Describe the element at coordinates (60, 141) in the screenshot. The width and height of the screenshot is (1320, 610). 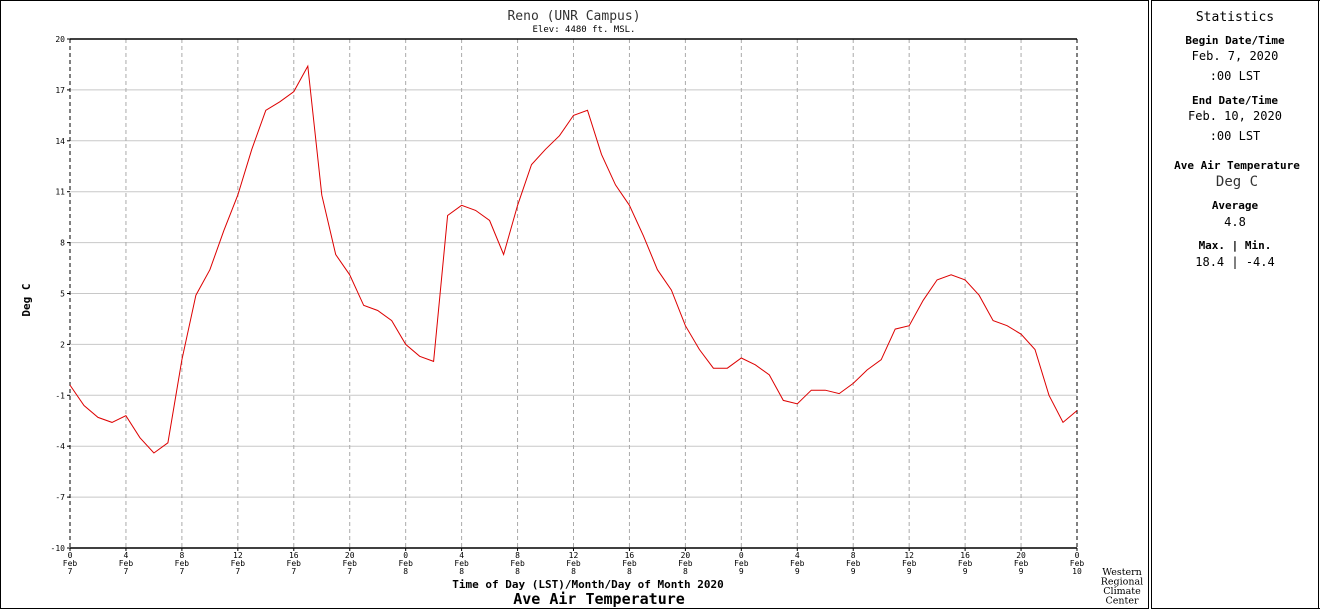
I see `y-tick-label: 14` at that location.